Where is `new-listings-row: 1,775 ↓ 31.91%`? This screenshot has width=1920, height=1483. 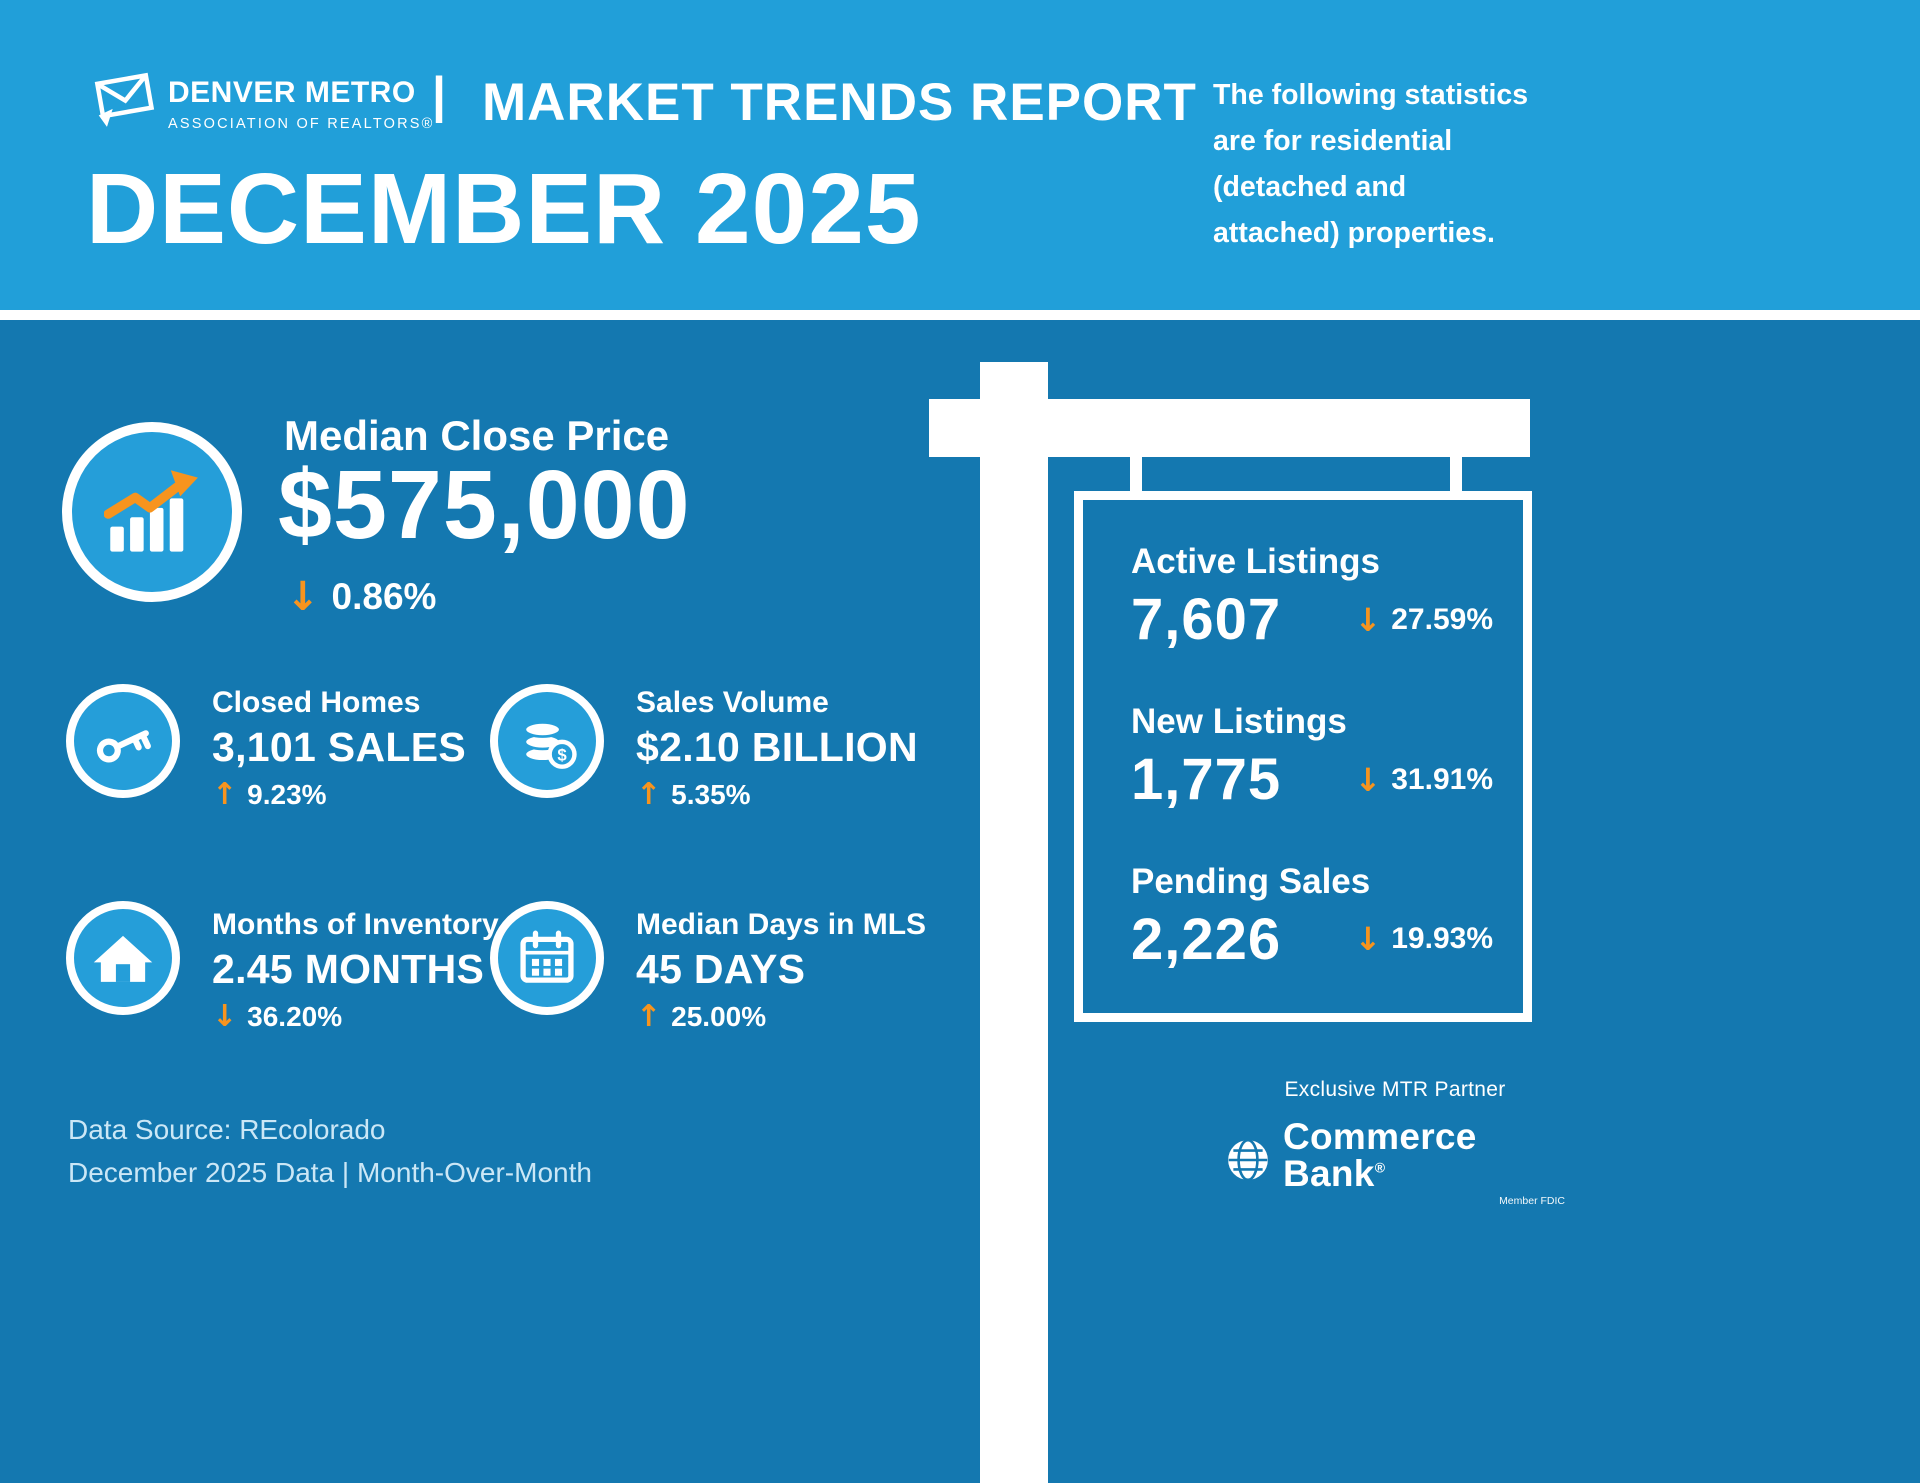 new-listings-row: 1,775 ↓ 31.91% is located at coordinates (1315, 779).